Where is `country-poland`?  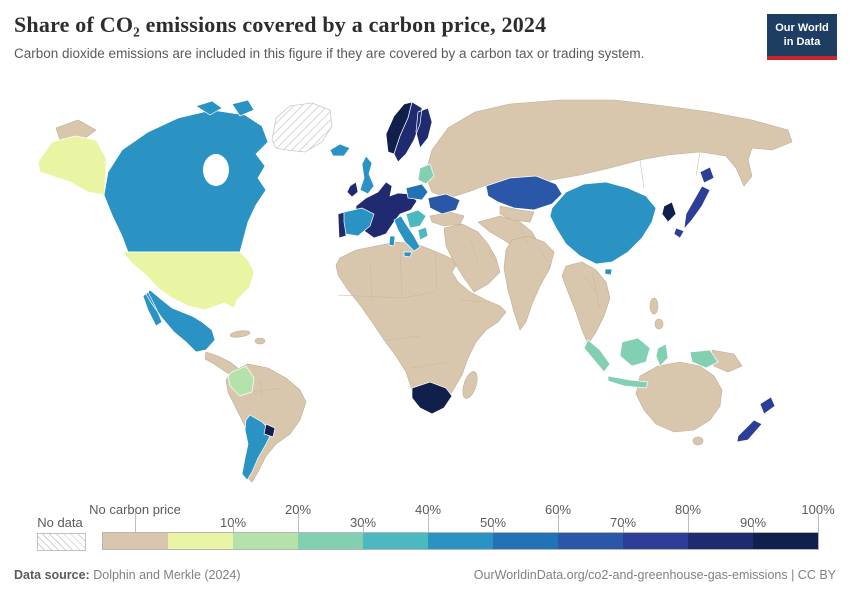 country-poland is located at coordinates (417, 192).